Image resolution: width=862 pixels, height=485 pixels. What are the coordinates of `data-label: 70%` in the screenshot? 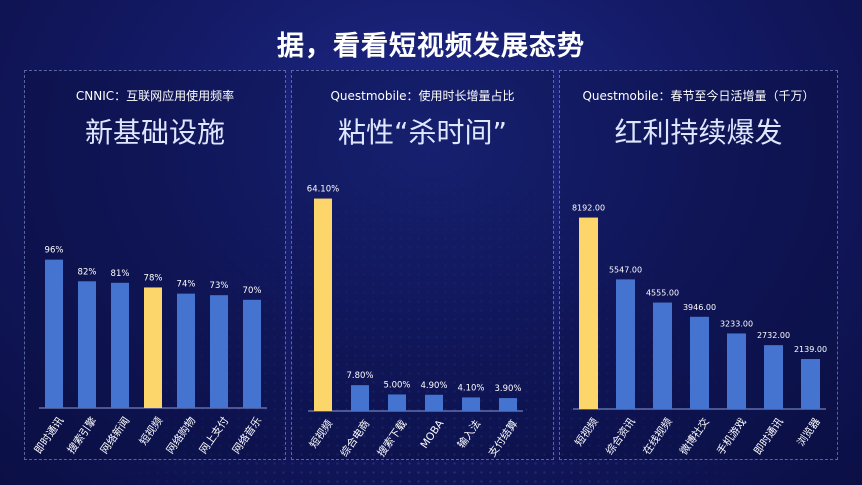 It's located at (252, 291).